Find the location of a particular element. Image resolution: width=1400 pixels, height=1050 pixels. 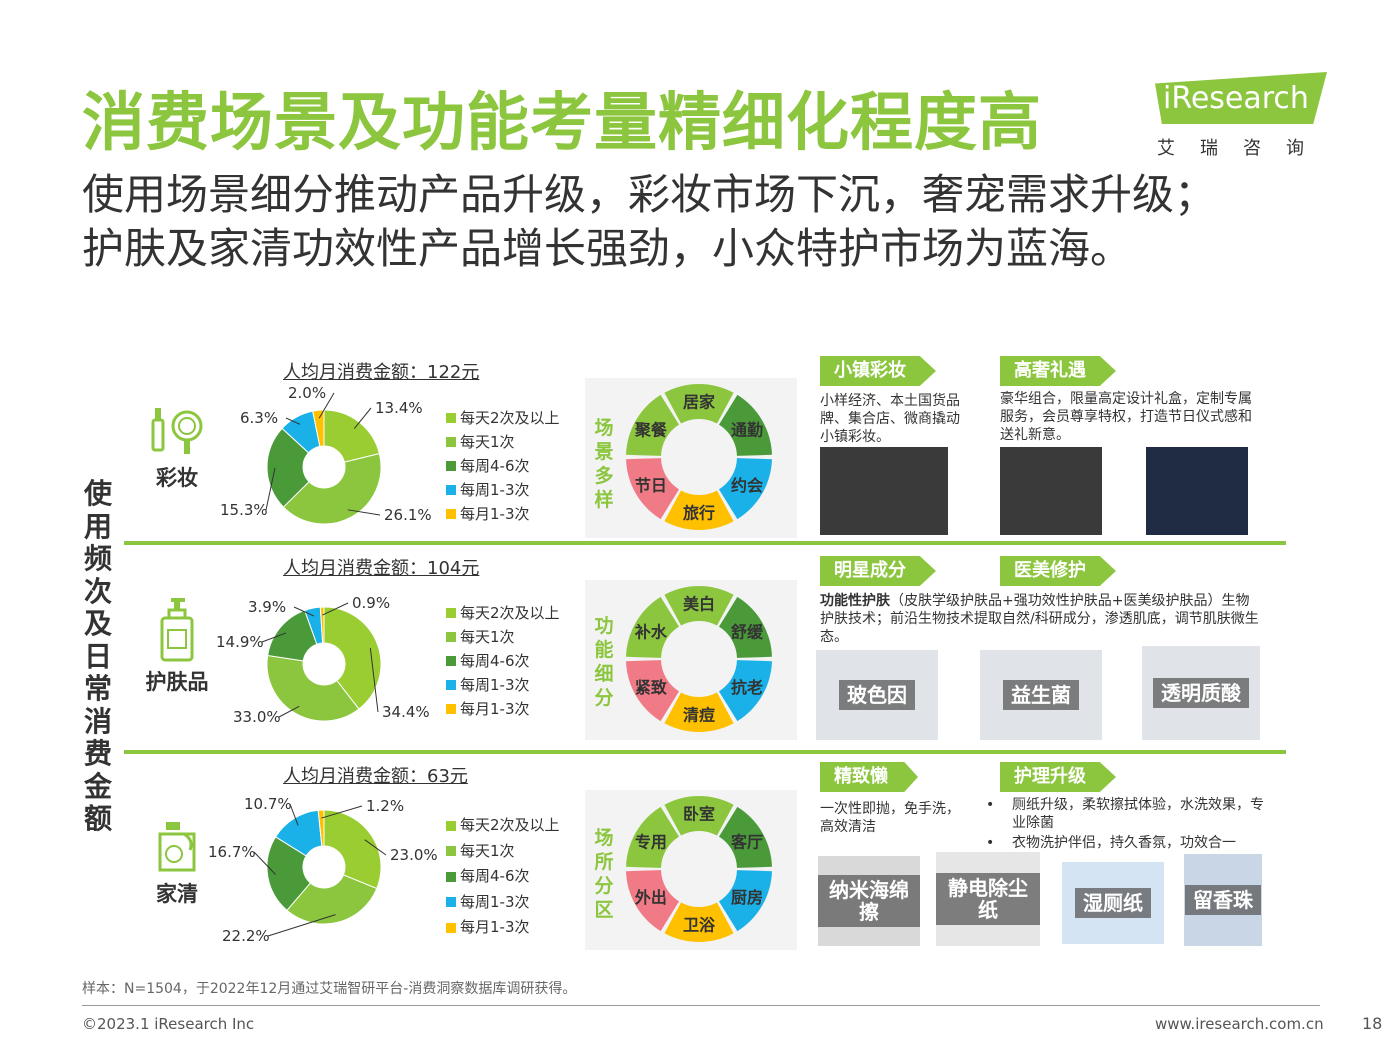

legend-item: 每周1-3次 is located at coordinates (503, 490).